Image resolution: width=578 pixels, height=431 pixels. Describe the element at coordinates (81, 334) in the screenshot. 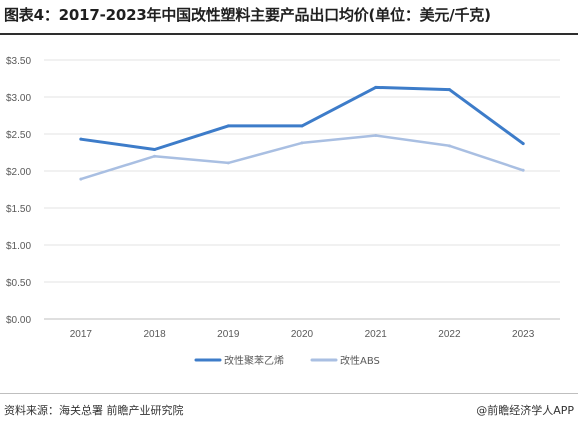

I see `x-tick-label: 2017` at that location.